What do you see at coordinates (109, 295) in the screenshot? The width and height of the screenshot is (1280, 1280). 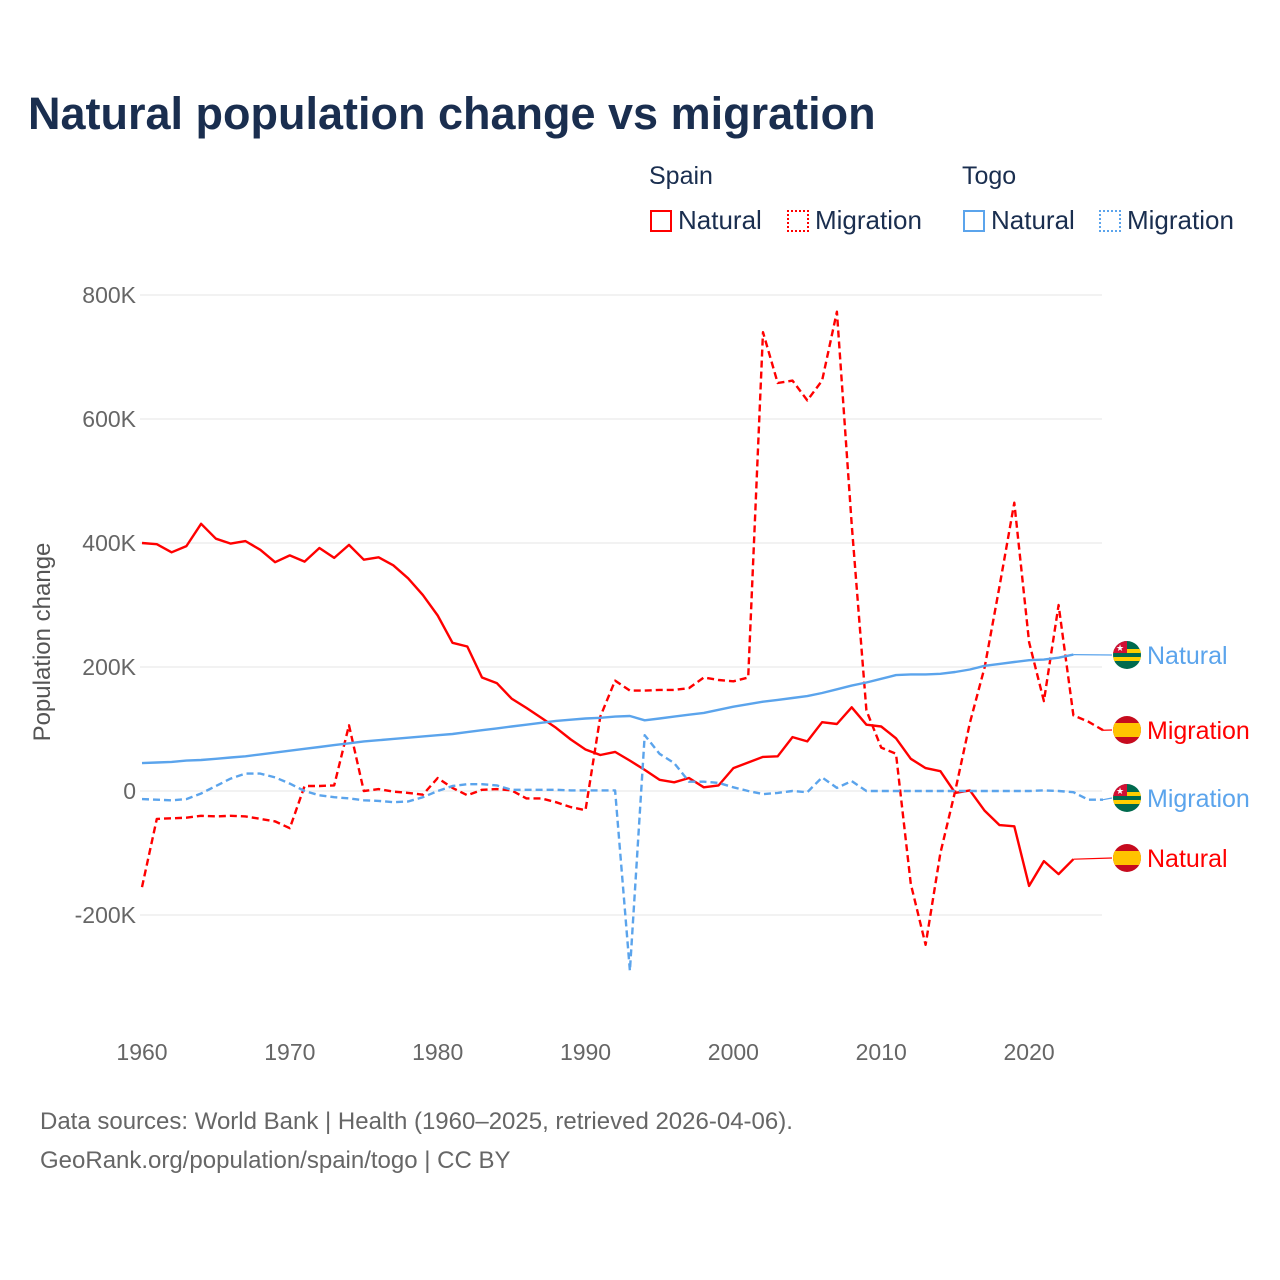 I see `y-tick-label: 800K` at bounding box center [109, 295].